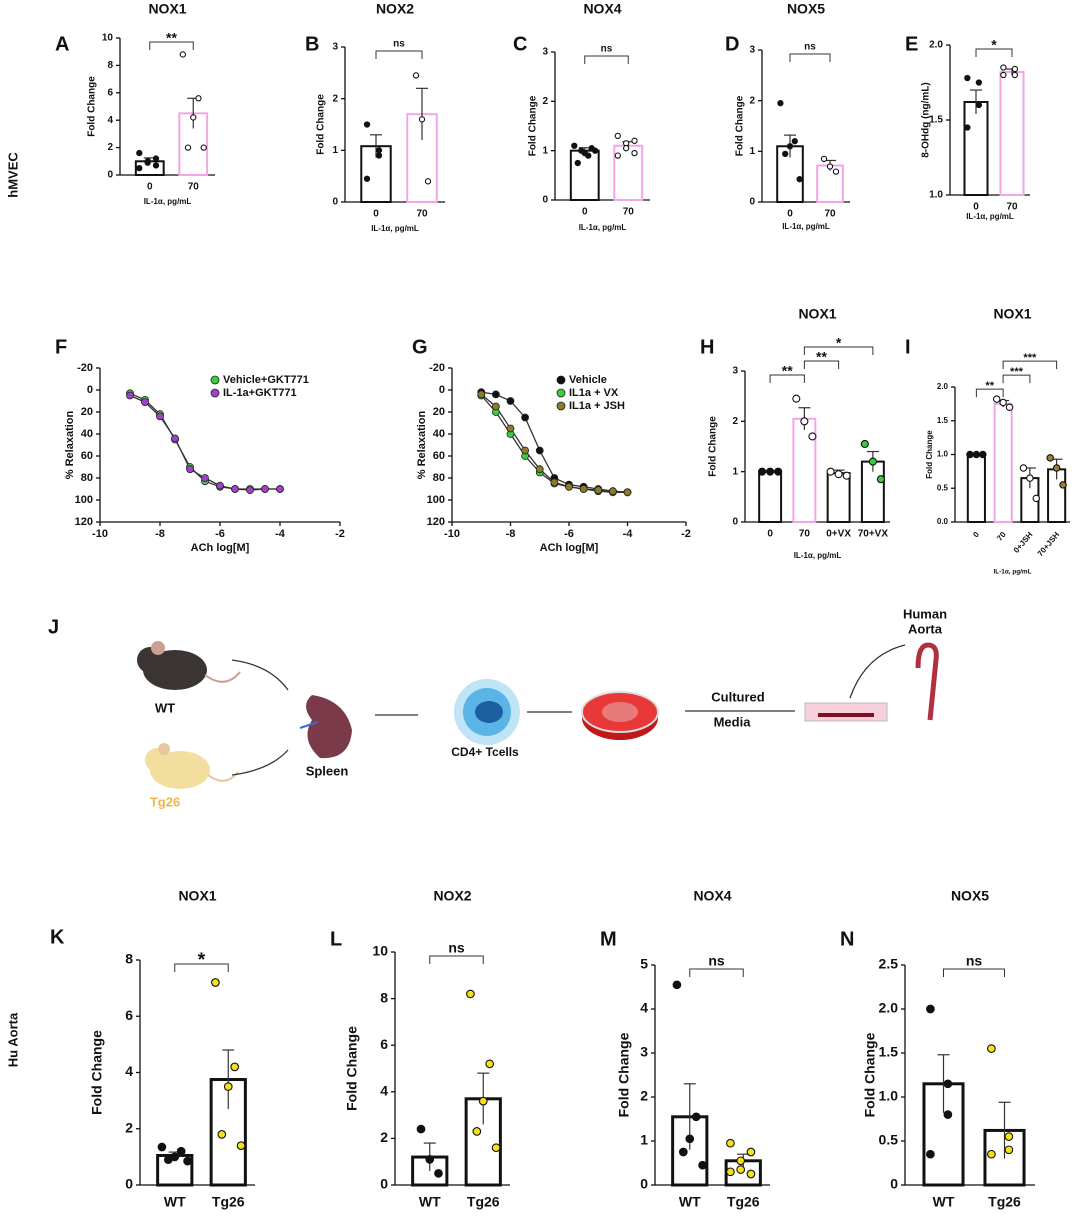  What do you see at coordinates (129, 1071) in the screenshot?
I see `y-tick-label: 4` at bounding box center [129, 1071].